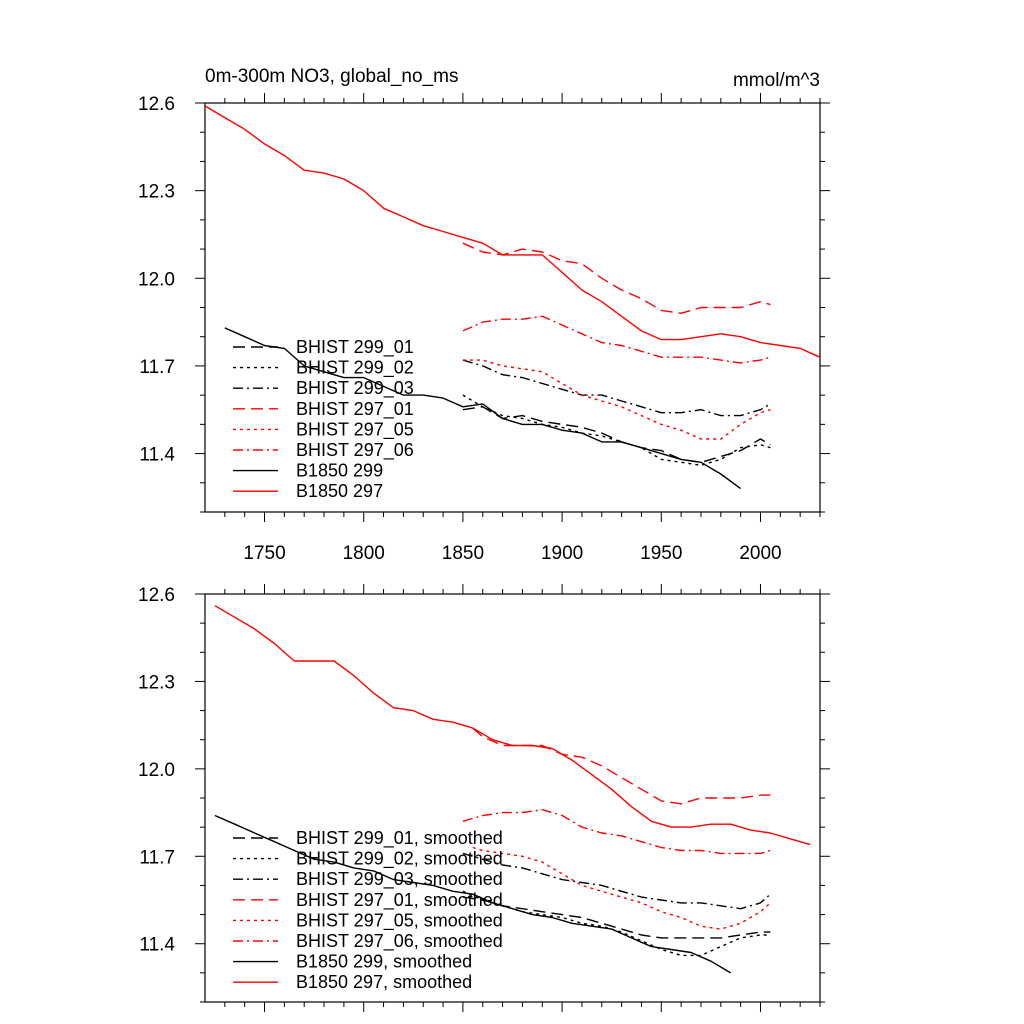  I want to click on legend-label: BHIST 299_03, smoothed, so click(399, 879).